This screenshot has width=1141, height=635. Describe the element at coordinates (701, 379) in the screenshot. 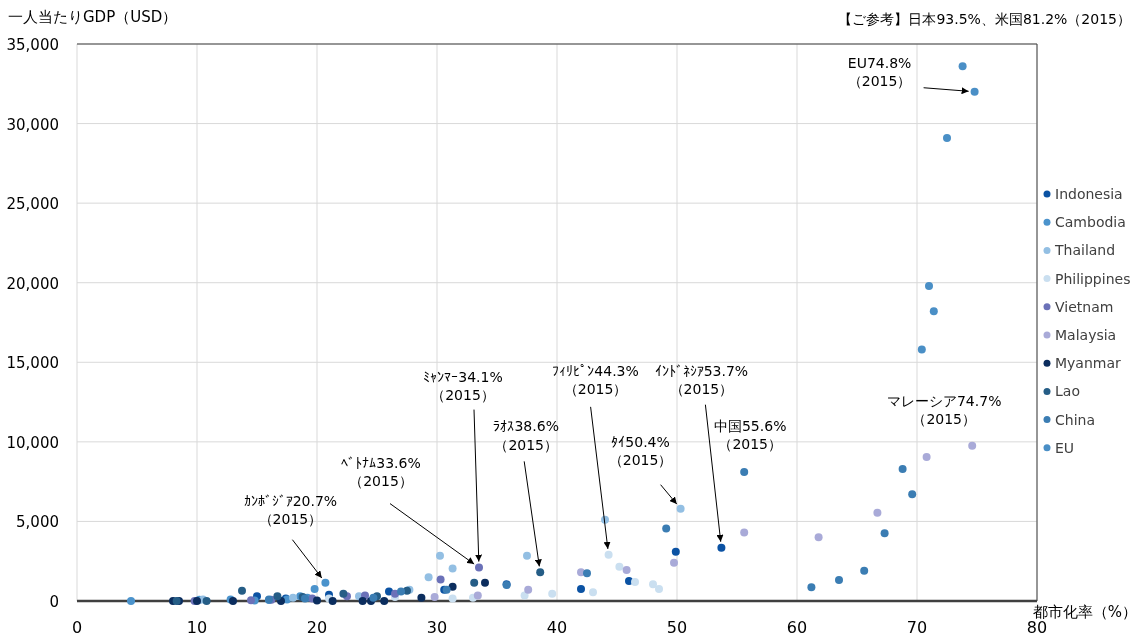

I see `annotation: ｲﾝﾄﾞﾈｼｱ53.7% （2015）` at that location.